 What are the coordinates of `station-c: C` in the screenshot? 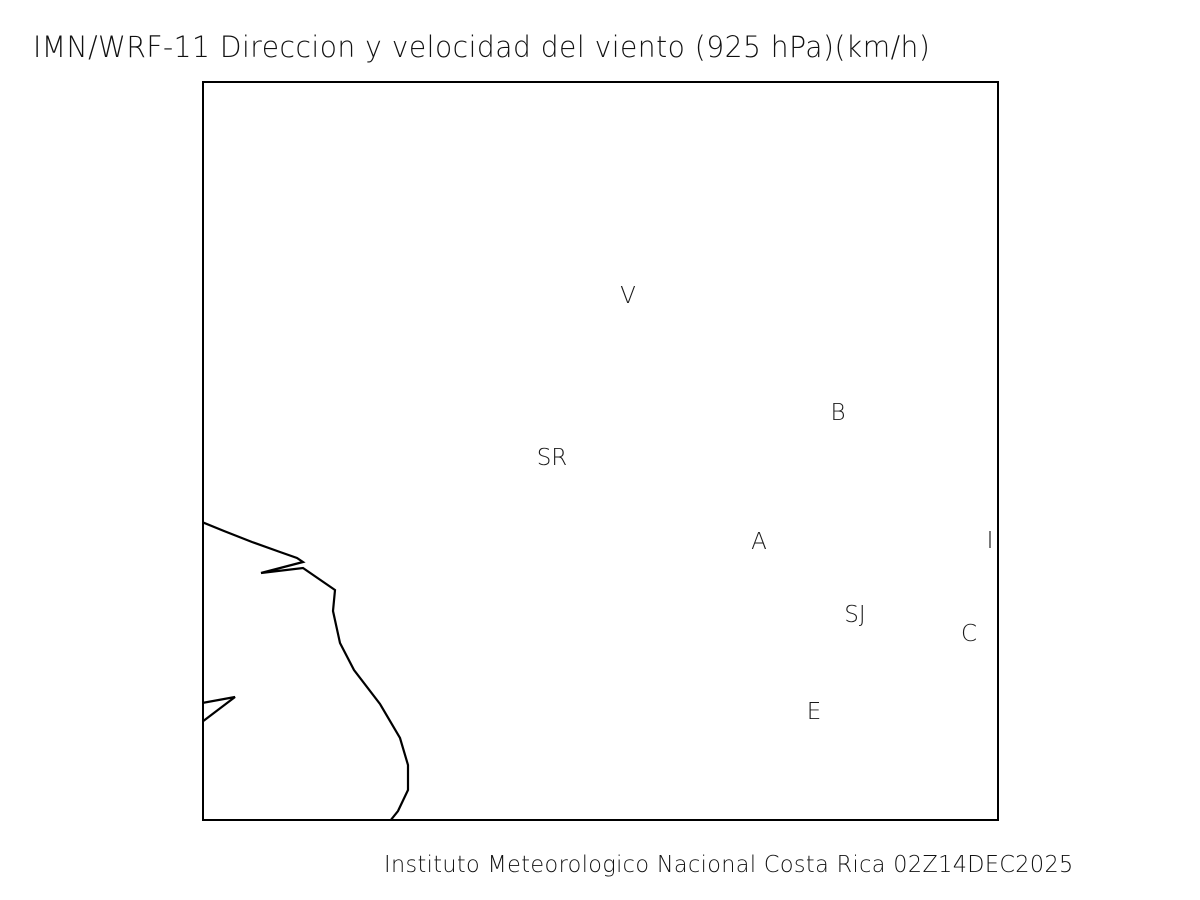 It's located at (969, 634).